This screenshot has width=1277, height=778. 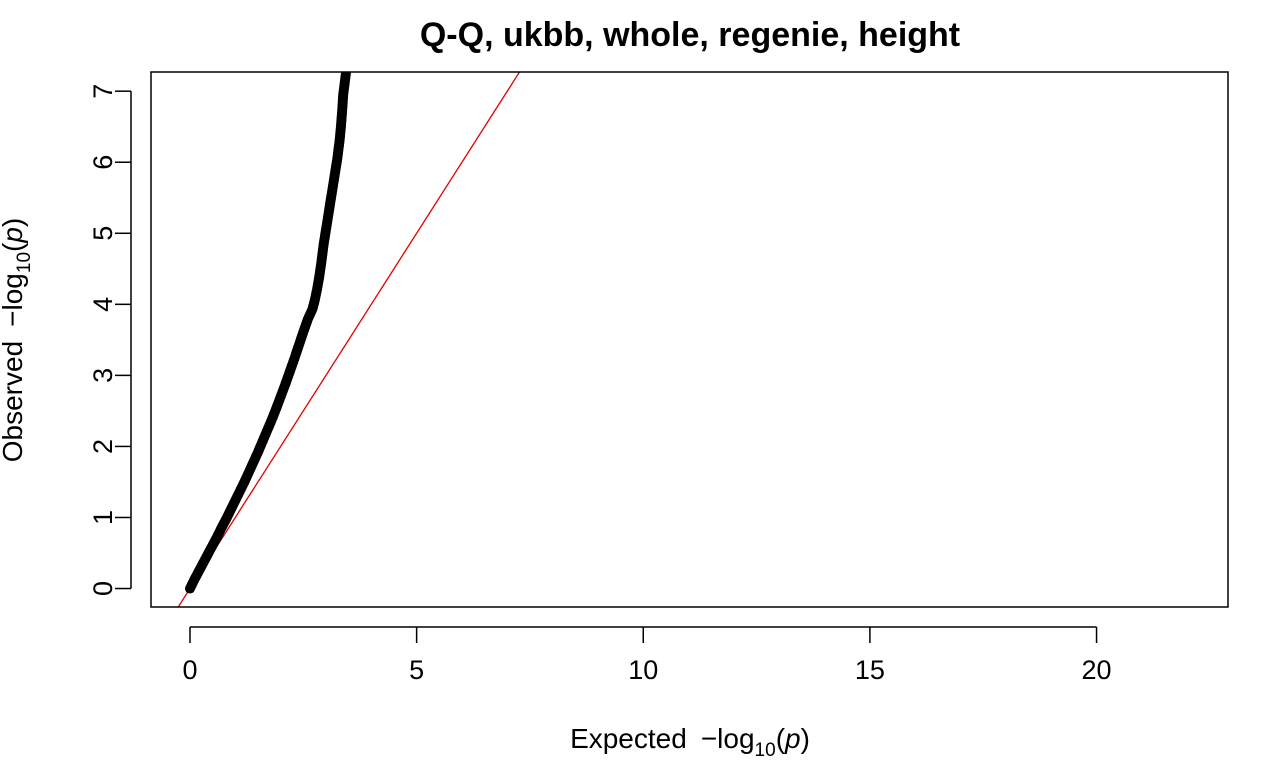 I want to click on chart-title: Q-Q, ukbb, whole, regenie, height, so click(x=690, y=35).